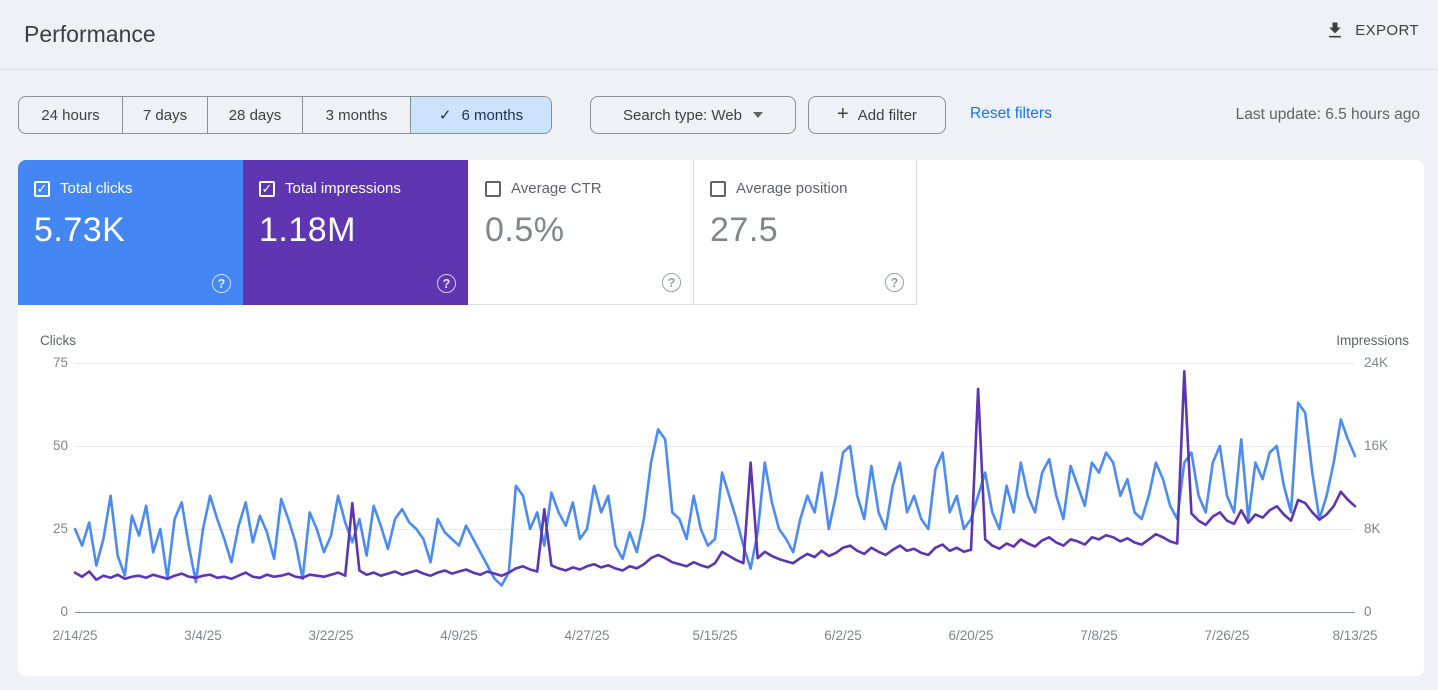 This screenshot has width=1438, height=690. I want to click on page-title: Performance, so click(90, 34).